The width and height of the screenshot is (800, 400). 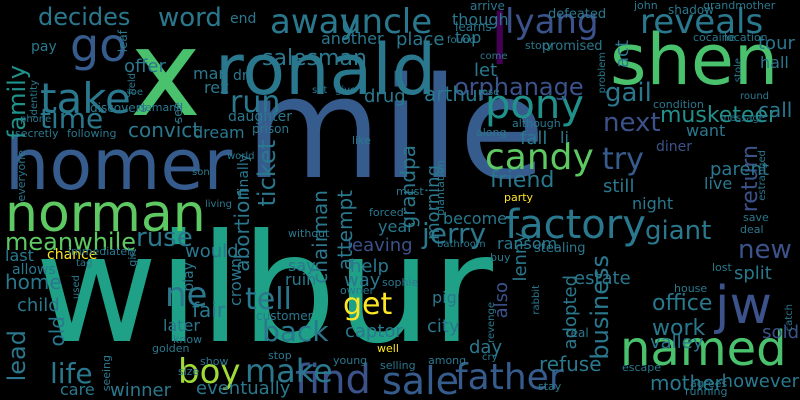 I want to click on word-rex: rex, so click(x=217, y=87).